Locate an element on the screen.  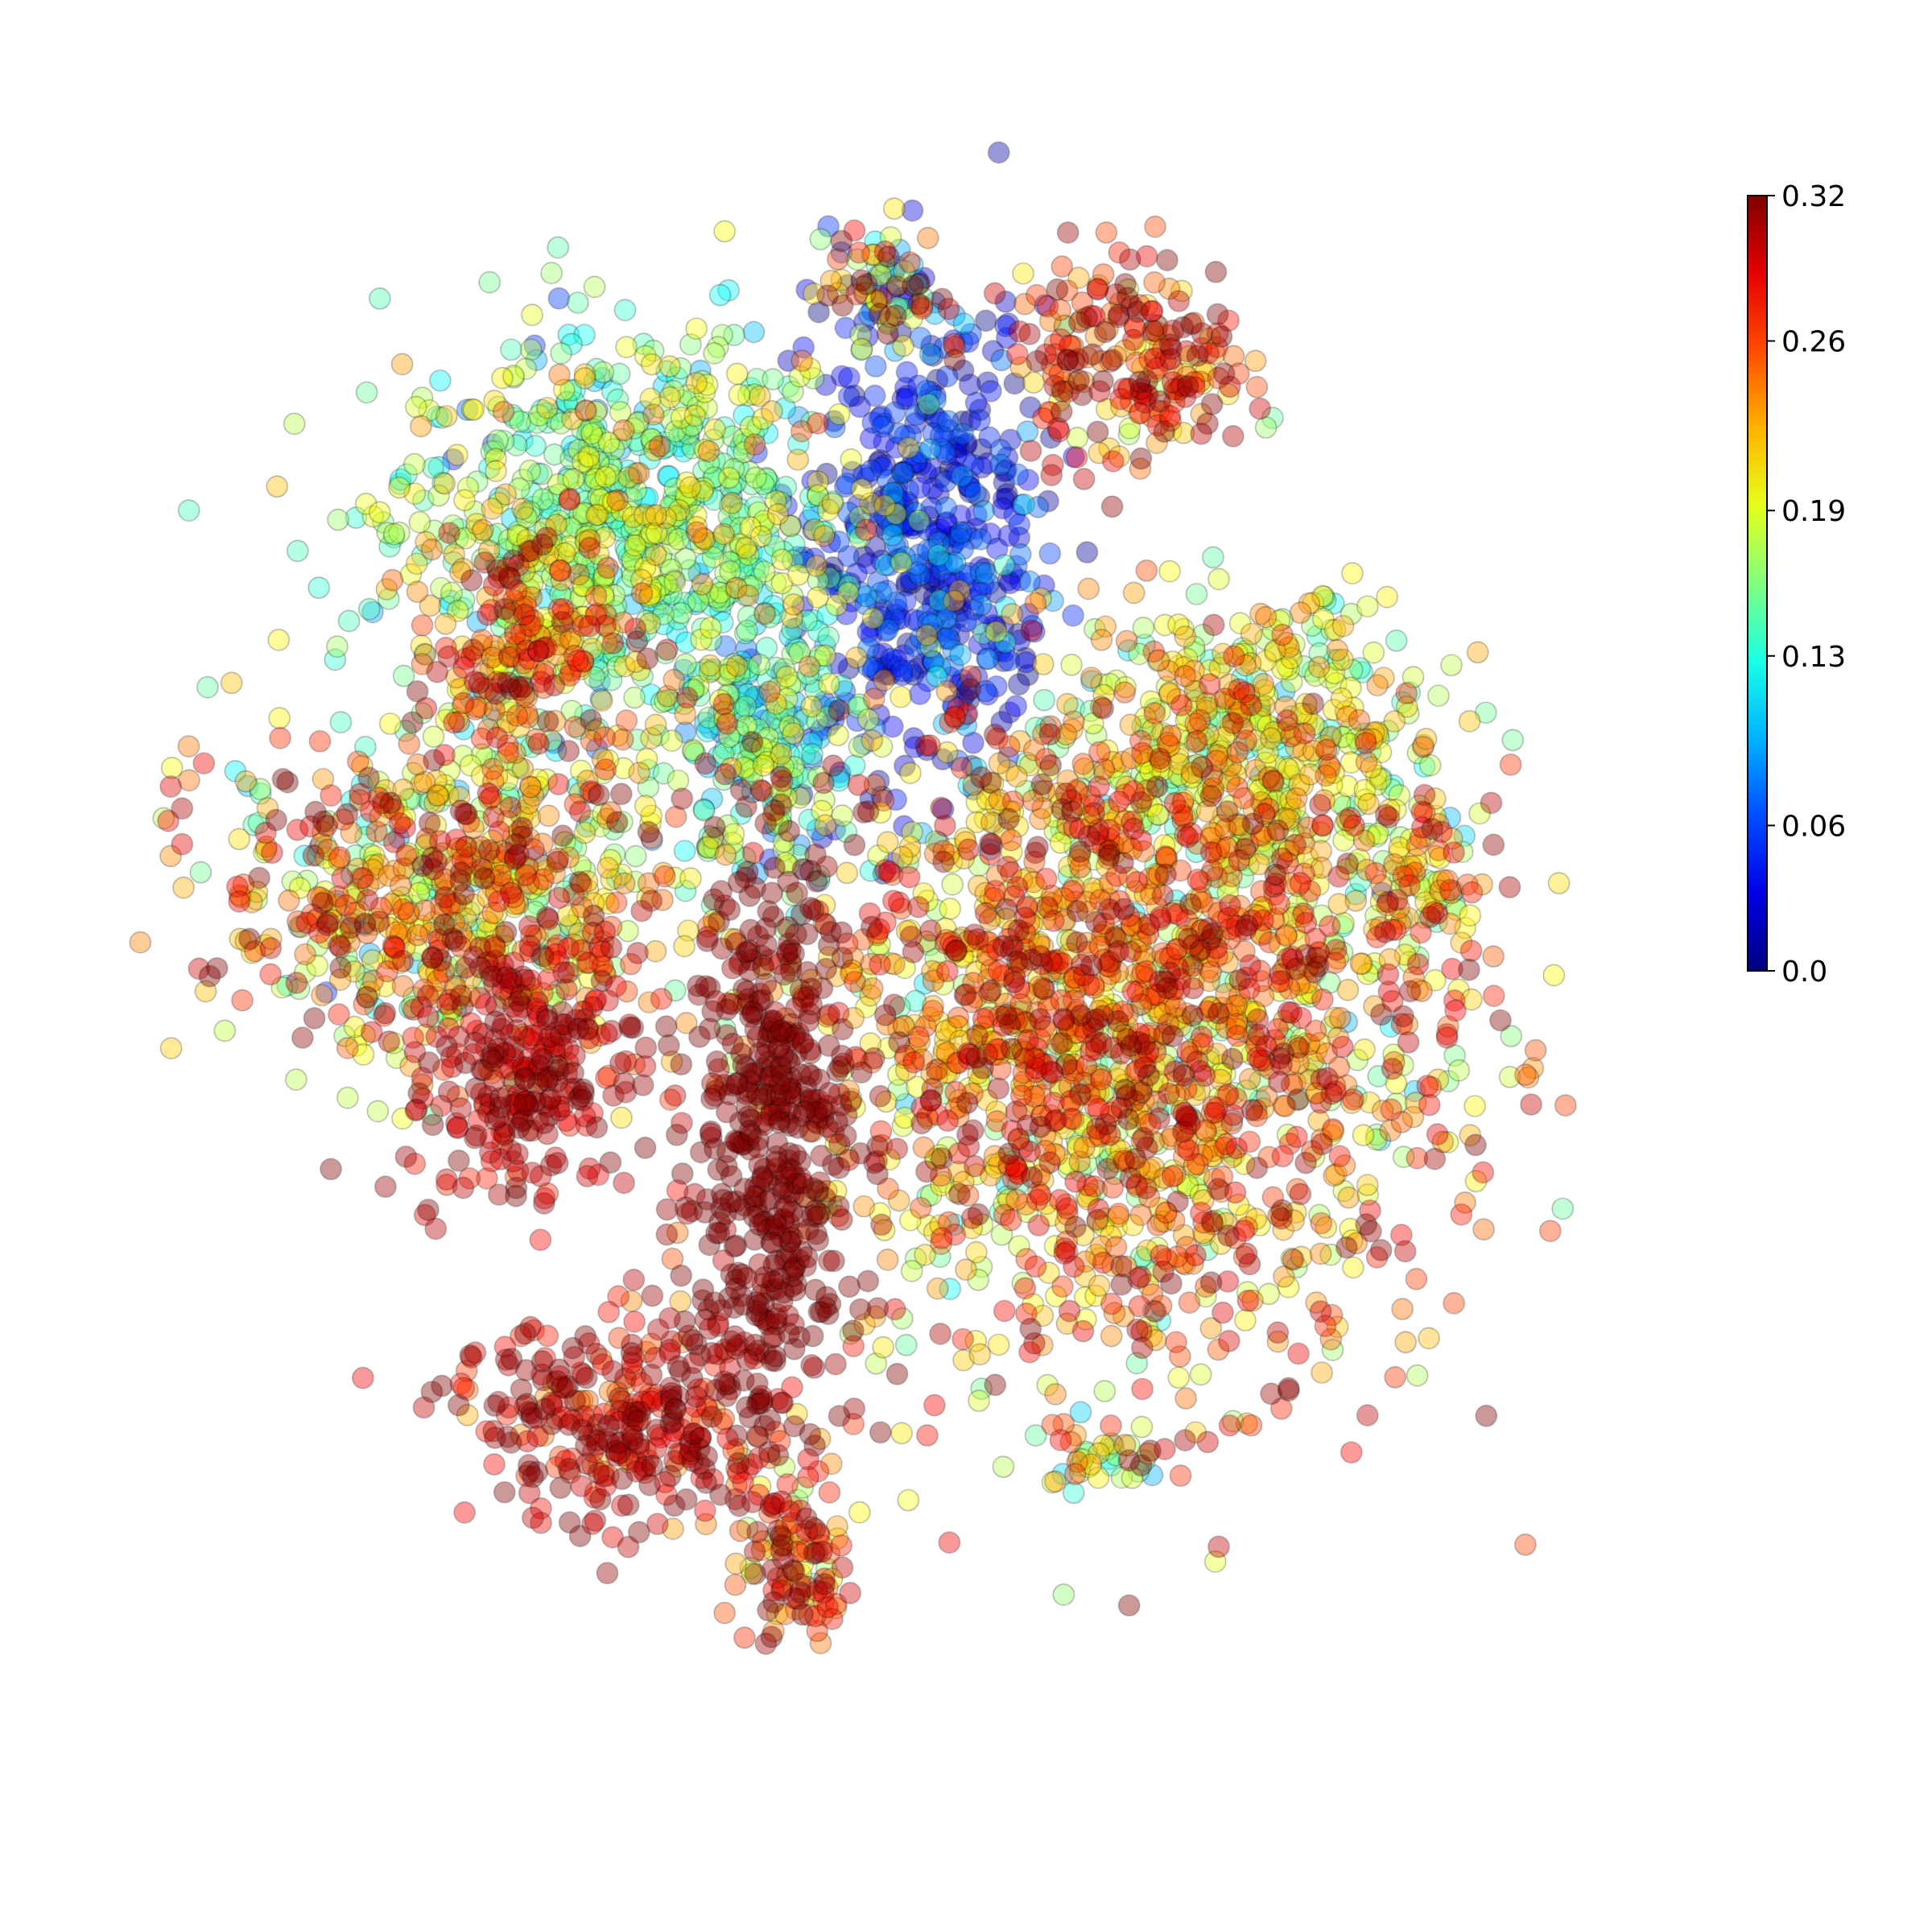
colorbar-tick-label: 0.0 is located at coordinates (1804, 972).